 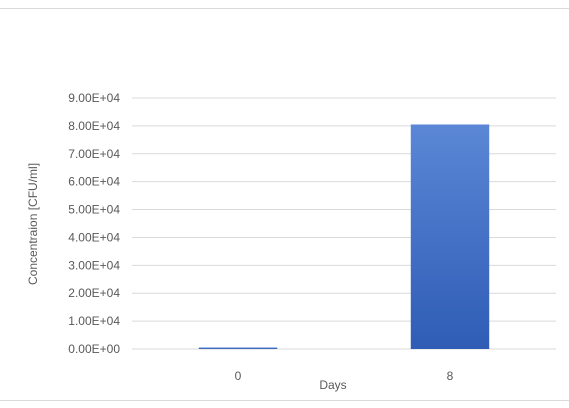 I want to click on y-tick-label: 2.00E+04, so click(x=94, y=293).